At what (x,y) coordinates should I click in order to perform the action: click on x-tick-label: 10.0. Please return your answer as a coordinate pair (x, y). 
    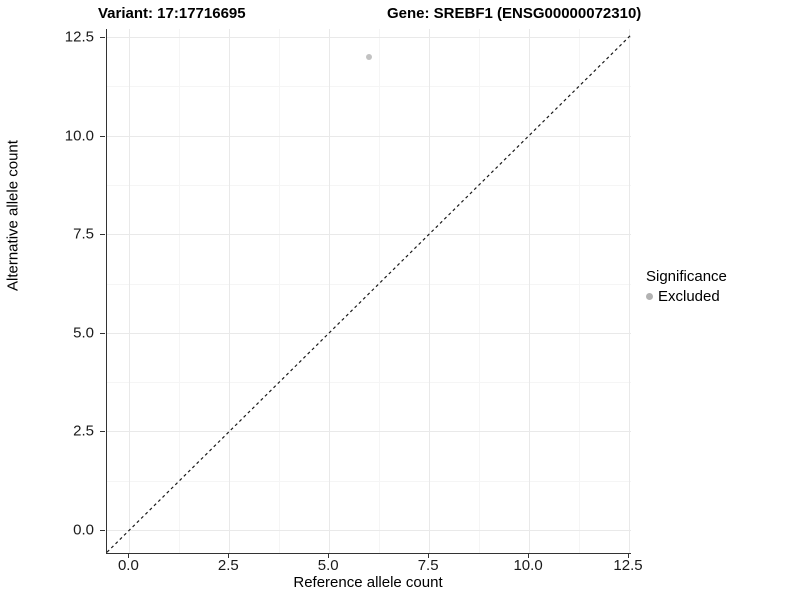
    Looking at the image, I should click on (528, 565).